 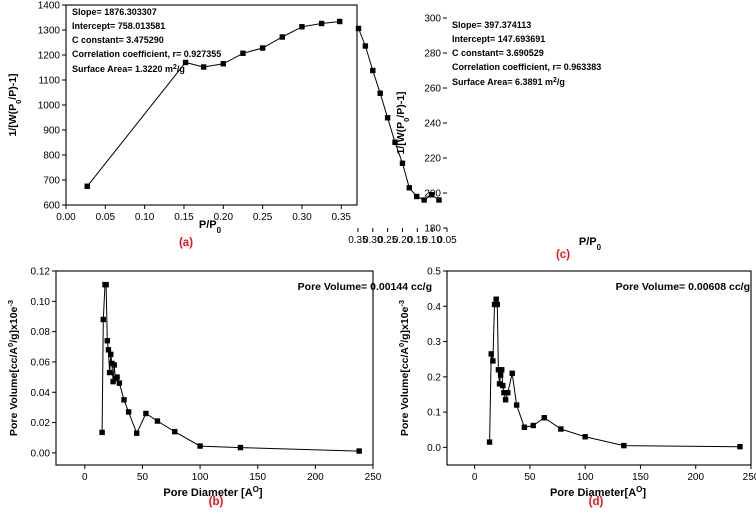 What do you see at coordinates (432, 240) in the screenshot?
I see `x-tick-label: 0.10` at bounding box center [432, 240].